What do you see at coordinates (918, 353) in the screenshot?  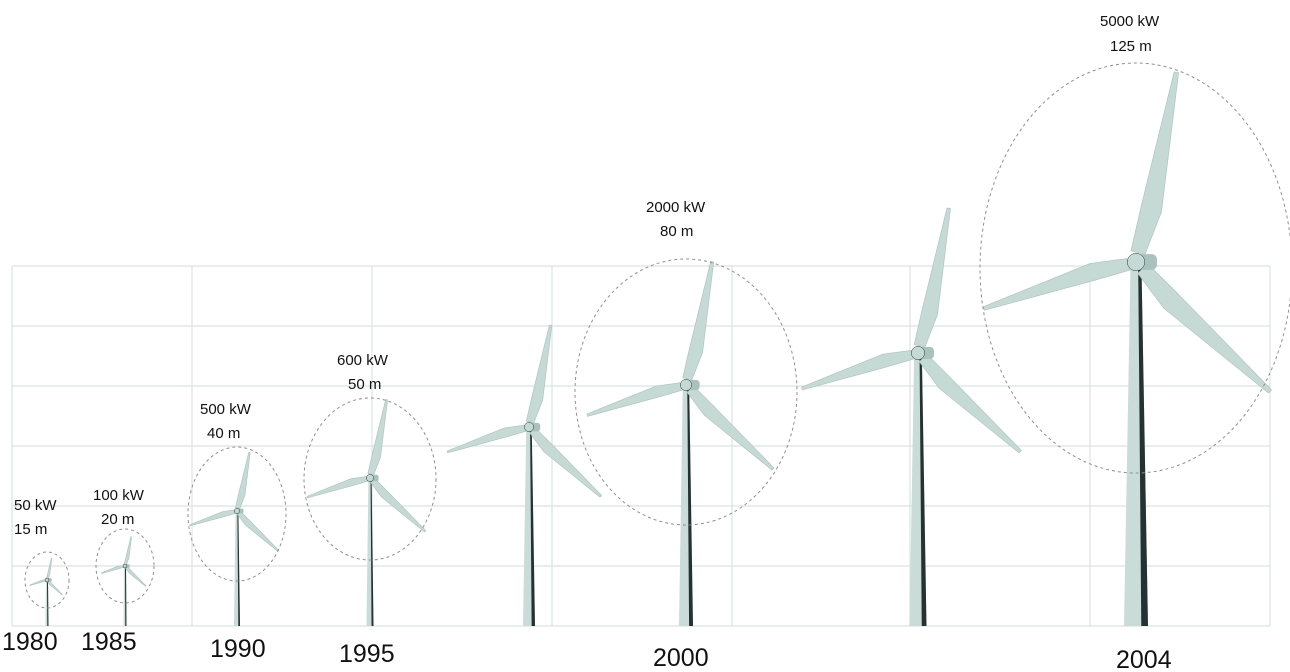 I see `hub-t2002` at bounding box center [918, 353].